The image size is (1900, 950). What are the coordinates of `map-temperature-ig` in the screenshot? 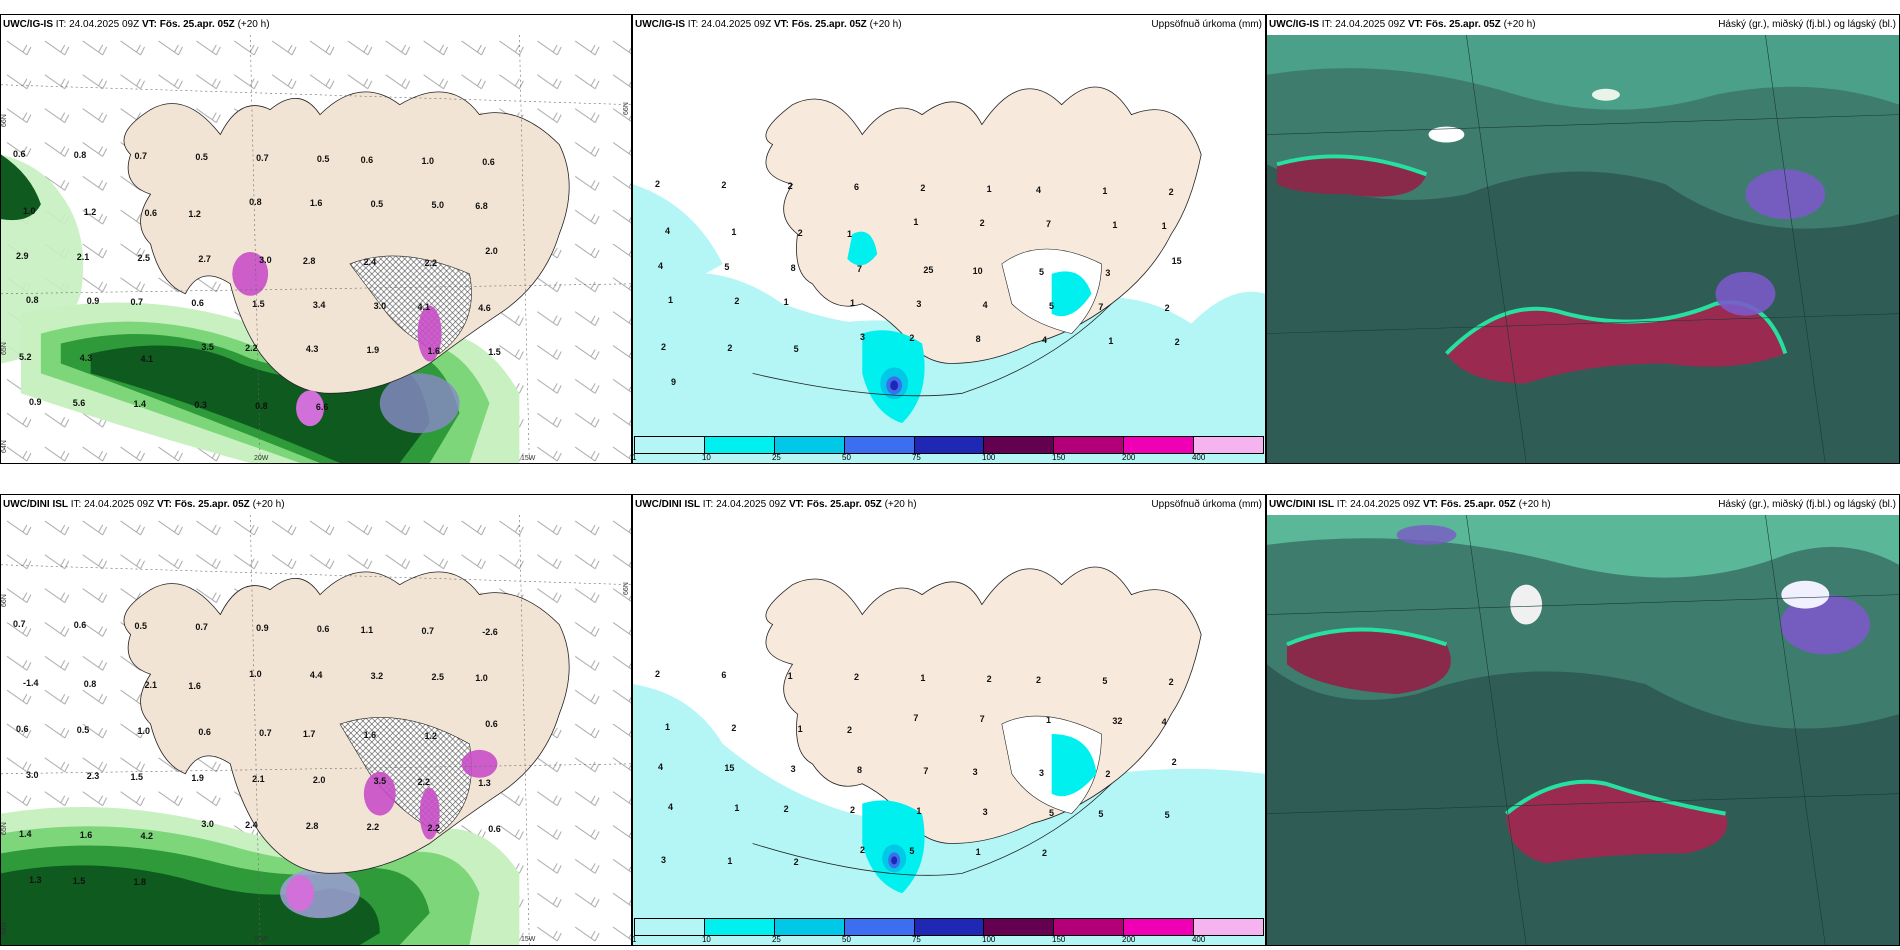 It's located at (316, 249).